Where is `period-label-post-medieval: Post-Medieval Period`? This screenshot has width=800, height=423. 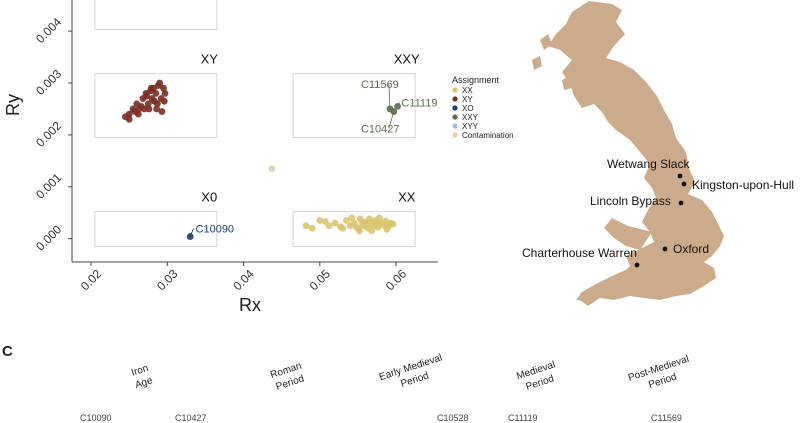 period-label-post-medieval: Post-Medieval Period is located at coordinates (658, 372).